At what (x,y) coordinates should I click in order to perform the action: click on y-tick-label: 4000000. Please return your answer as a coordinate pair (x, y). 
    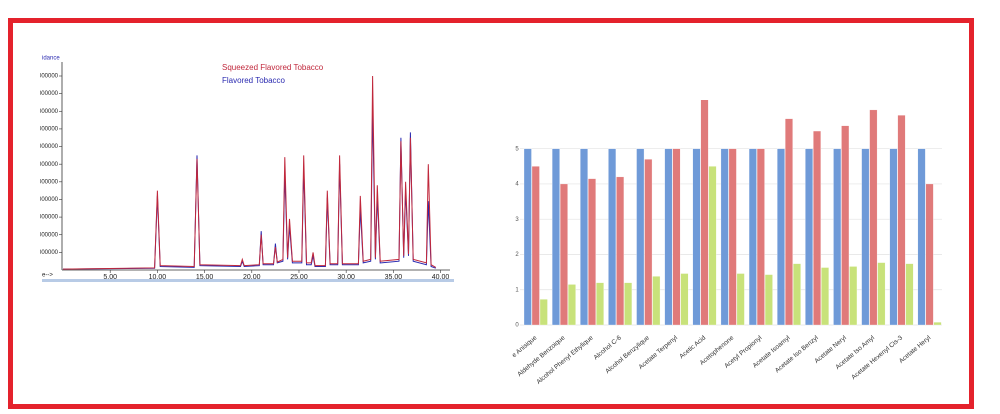
    Looking at the image, I should click on (47, 200).